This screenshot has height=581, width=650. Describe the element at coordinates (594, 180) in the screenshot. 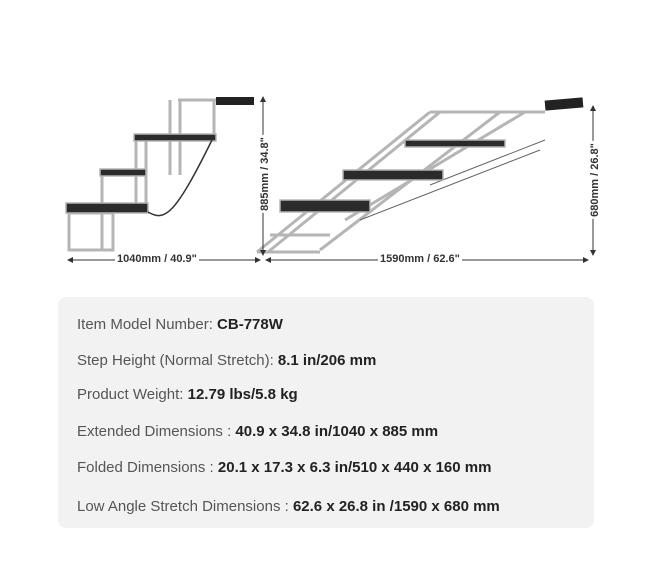

I see `ramp-height-label: 680mm / 26.8"` at that location.